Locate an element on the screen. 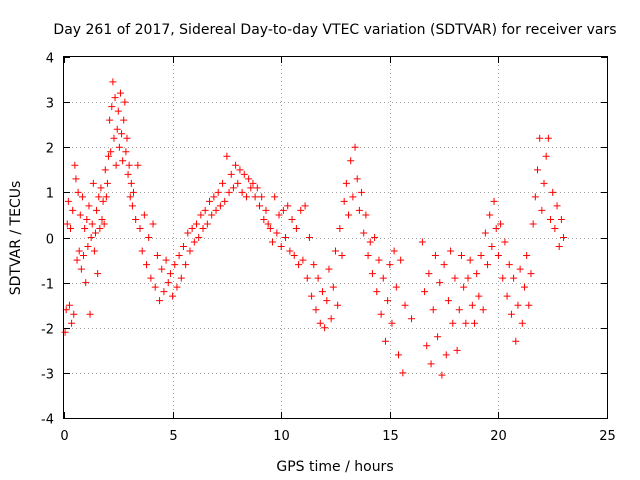 Image resolution: width=640 pixels, height=480 pixels. x-tick-label: 5 is located at coordinates (173, 436).